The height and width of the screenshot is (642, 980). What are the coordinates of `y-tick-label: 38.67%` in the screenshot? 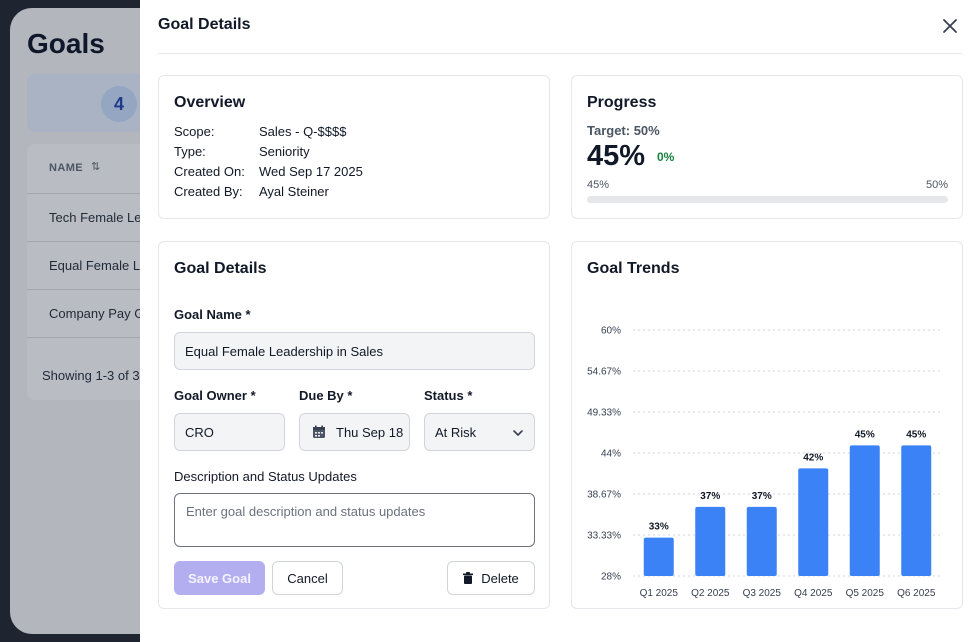 It's located at (604, 494).